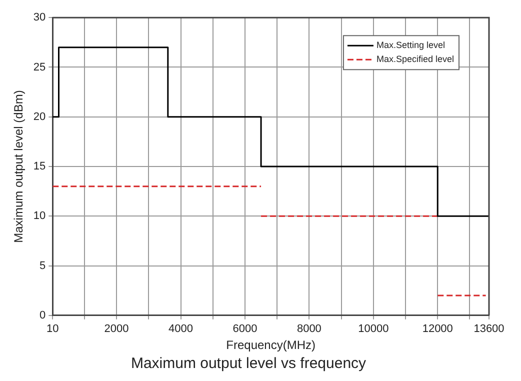 The width and height of the screenshot is (521, 381). I want to click on legend-label: Max.Setting level, so click(411, 45).